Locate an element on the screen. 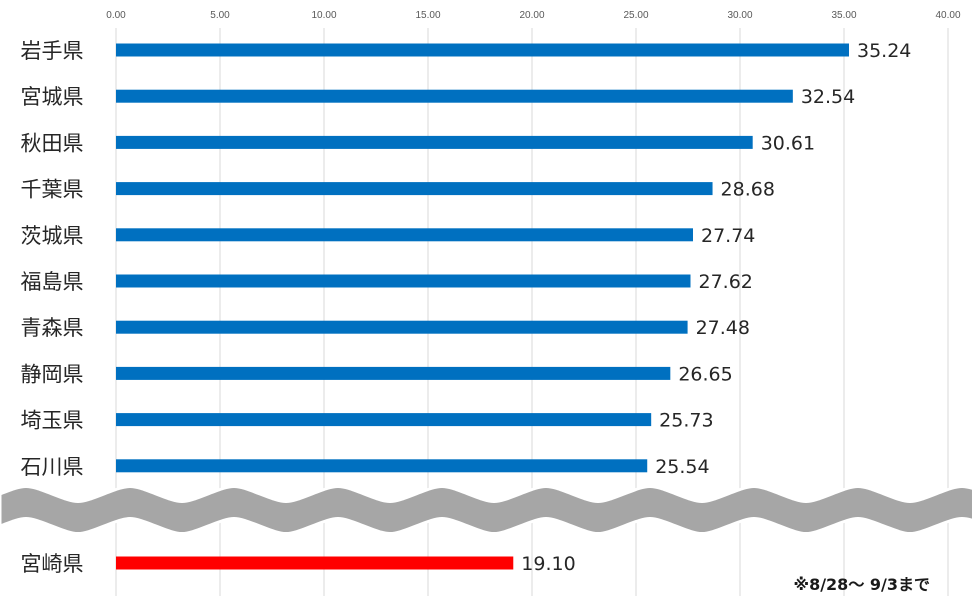 Image resolution: width=972 pixels, height=599 pixels. data-label: 27.62 is located at coordinates (725, 282).